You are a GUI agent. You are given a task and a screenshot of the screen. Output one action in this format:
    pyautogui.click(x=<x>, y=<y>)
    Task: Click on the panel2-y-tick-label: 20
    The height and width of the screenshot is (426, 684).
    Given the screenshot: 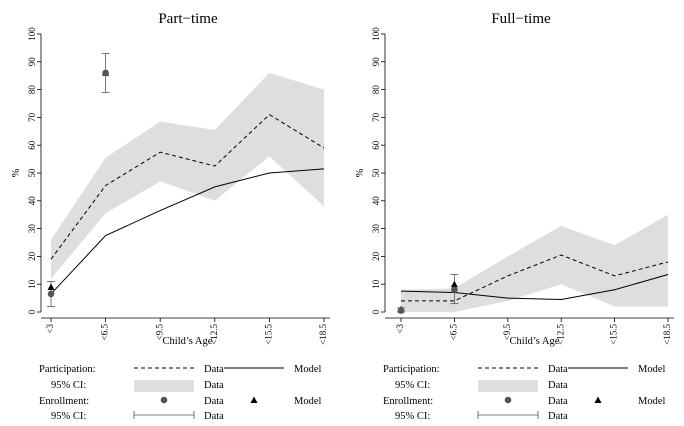 What is the action you would take?
    pyautogui.click(x=376, y=256)
    